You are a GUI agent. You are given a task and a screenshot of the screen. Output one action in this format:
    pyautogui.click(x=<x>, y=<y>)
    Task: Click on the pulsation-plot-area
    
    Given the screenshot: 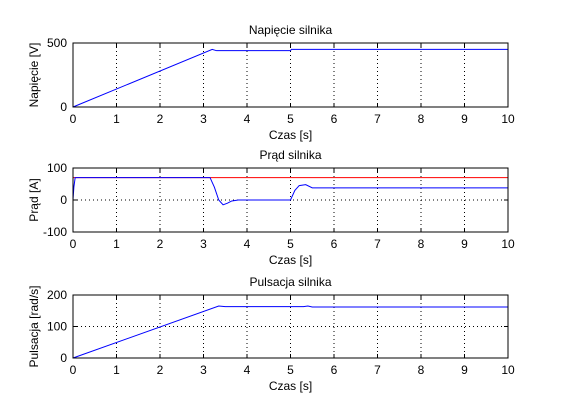 What is the action you would take?
    pyautogui.click(x=290, y=326)
    